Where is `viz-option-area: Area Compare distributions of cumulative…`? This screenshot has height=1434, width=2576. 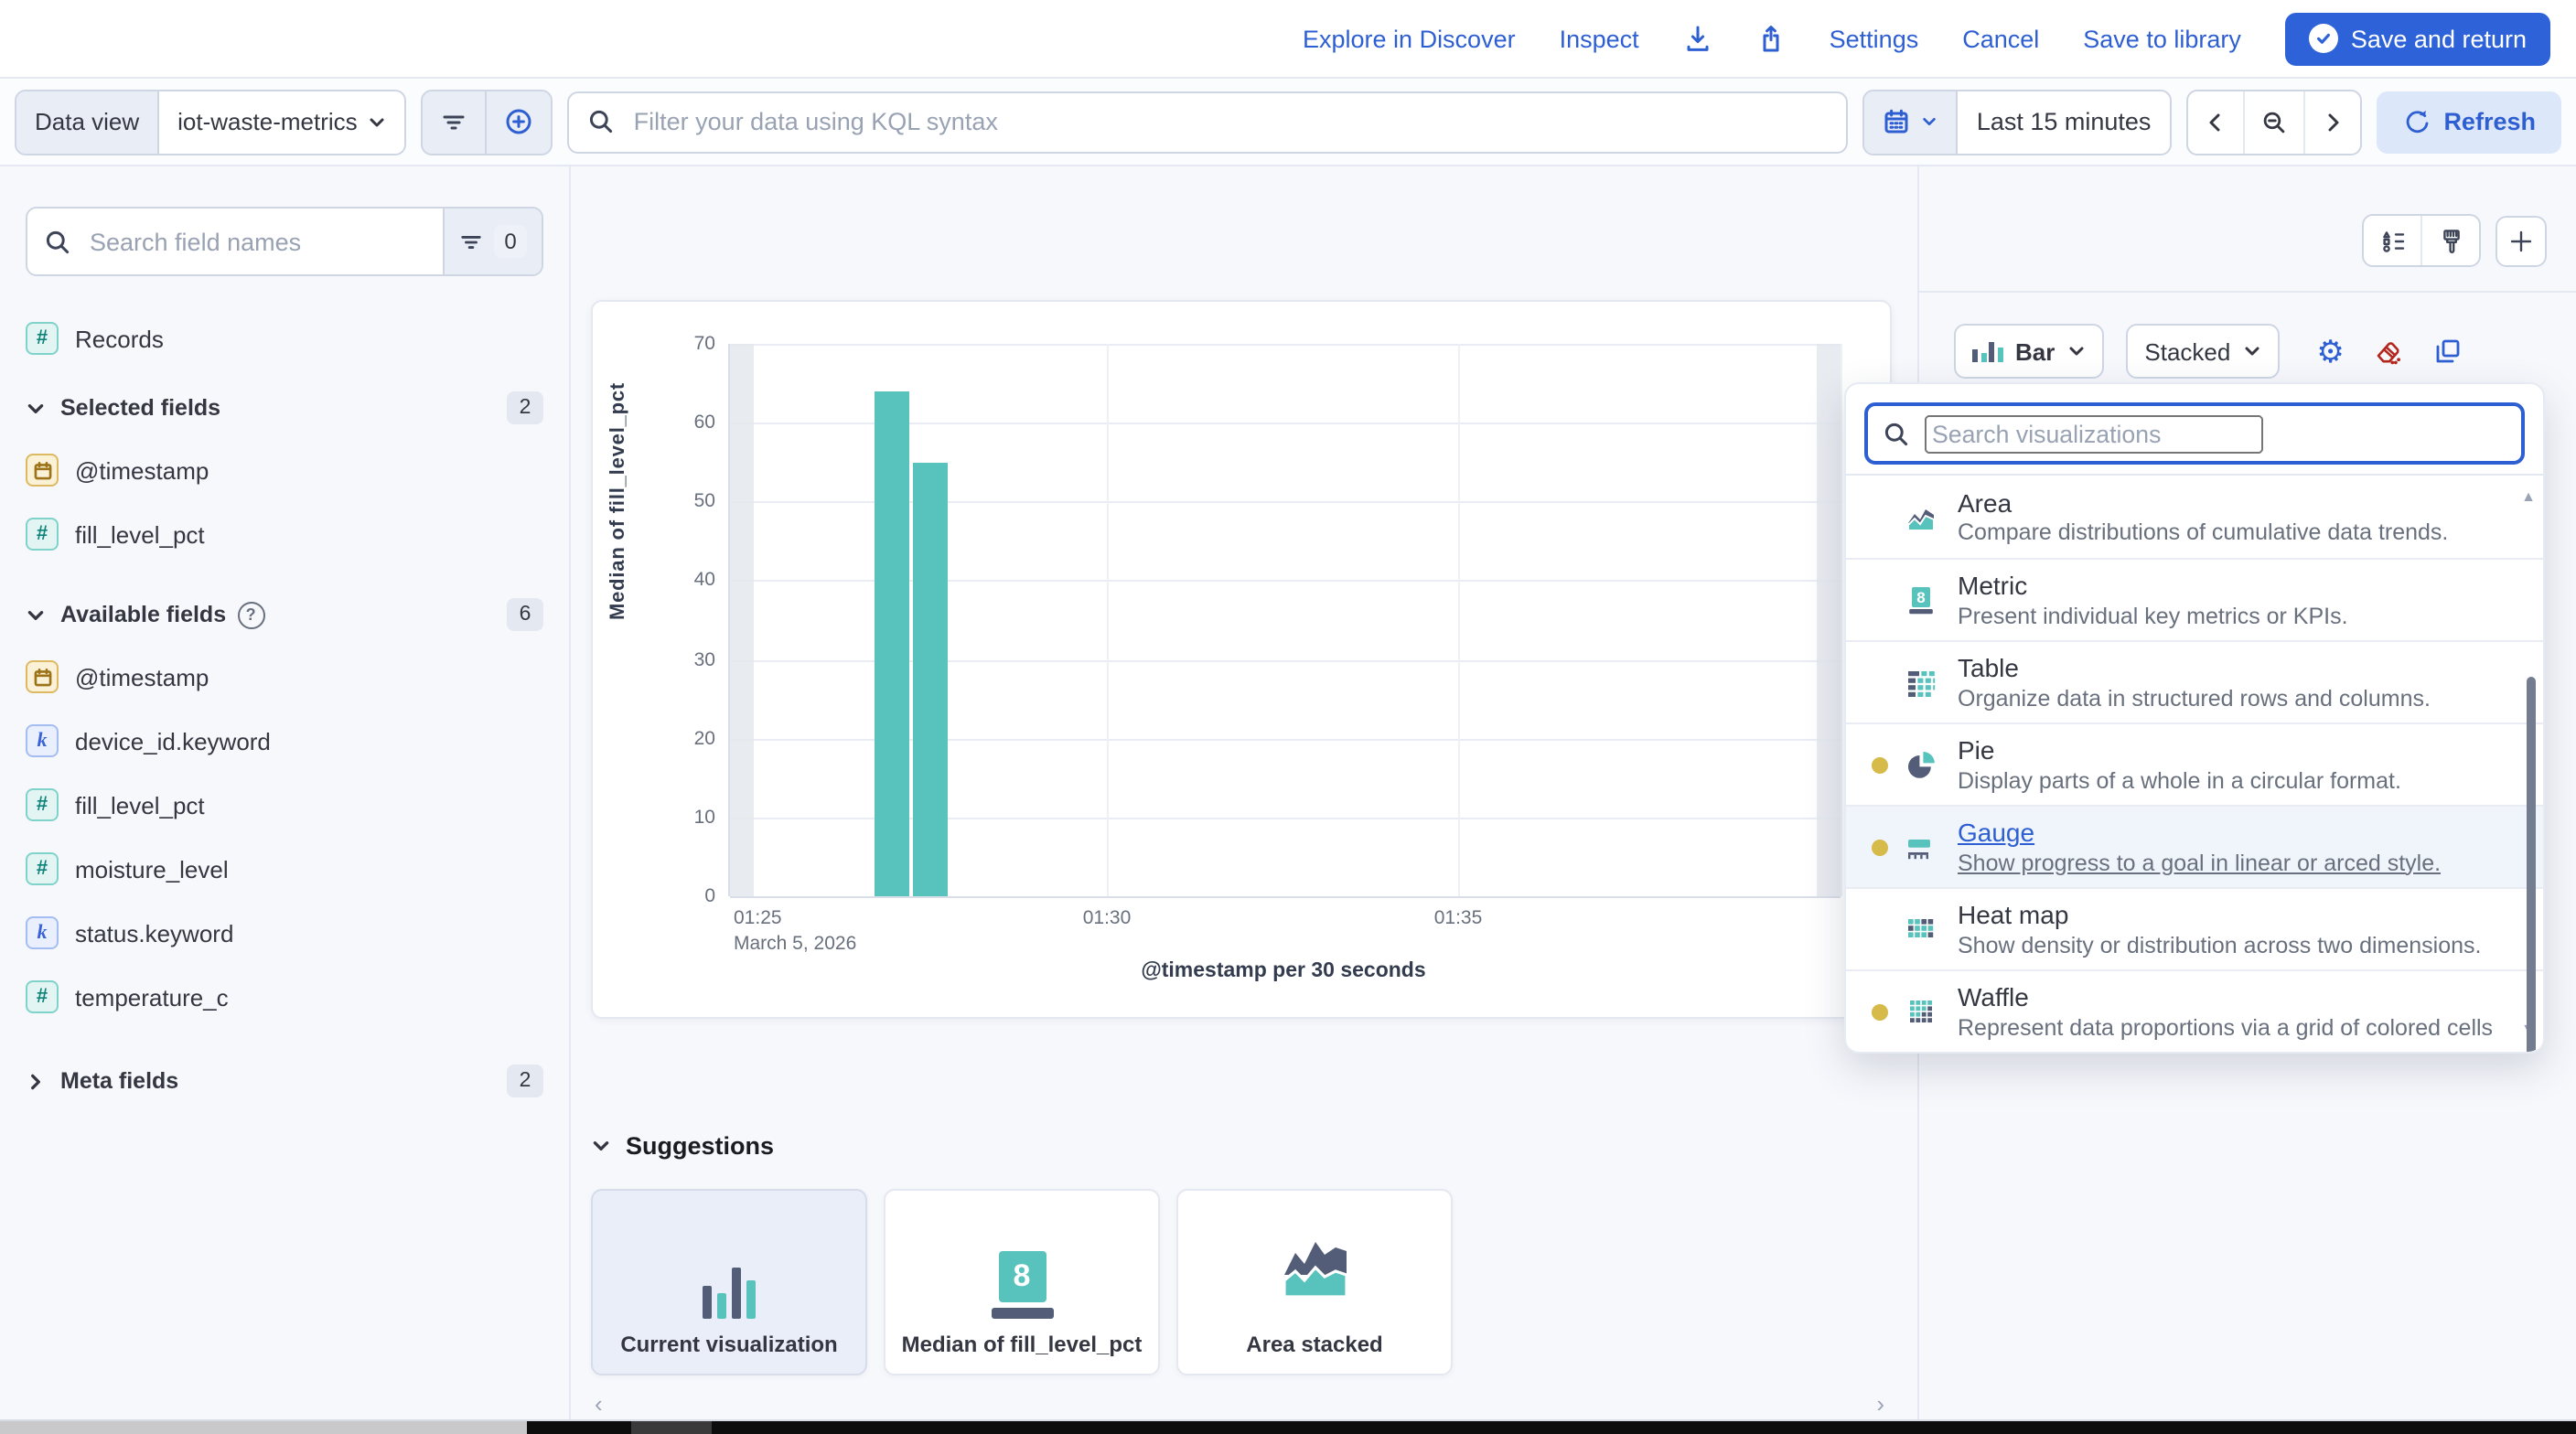 viz-option-area: Area Compare distributions of cumulative… is located at coordinates (2194, 517).